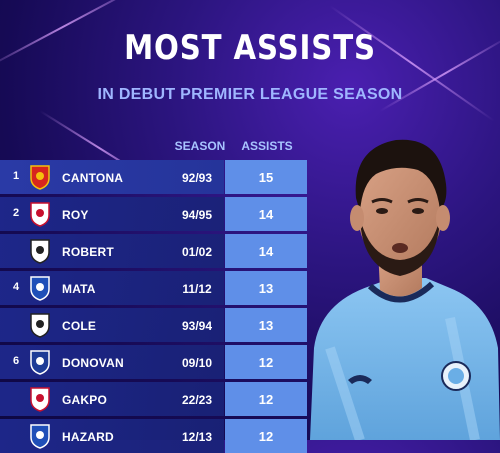 The height and width of the screenshot is (453, 500). What do you see at coordinates (200, 146) in the screenshot?
I see `column-header-season: SEASON` at bounding box center [200, 146].